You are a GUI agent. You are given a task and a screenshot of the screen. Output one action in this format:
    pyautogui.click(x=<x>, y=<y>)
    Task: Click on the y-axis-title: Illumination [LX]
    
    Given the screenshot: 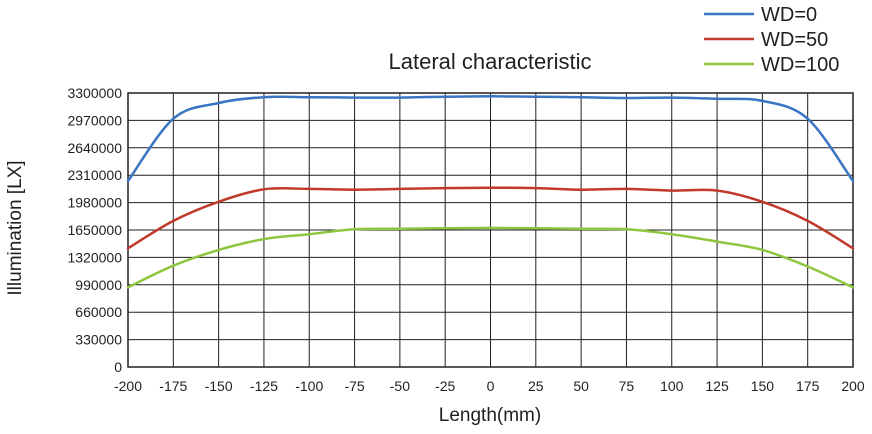 What is the action you would take?
    pyautogui.click(x=15, y=227)
    